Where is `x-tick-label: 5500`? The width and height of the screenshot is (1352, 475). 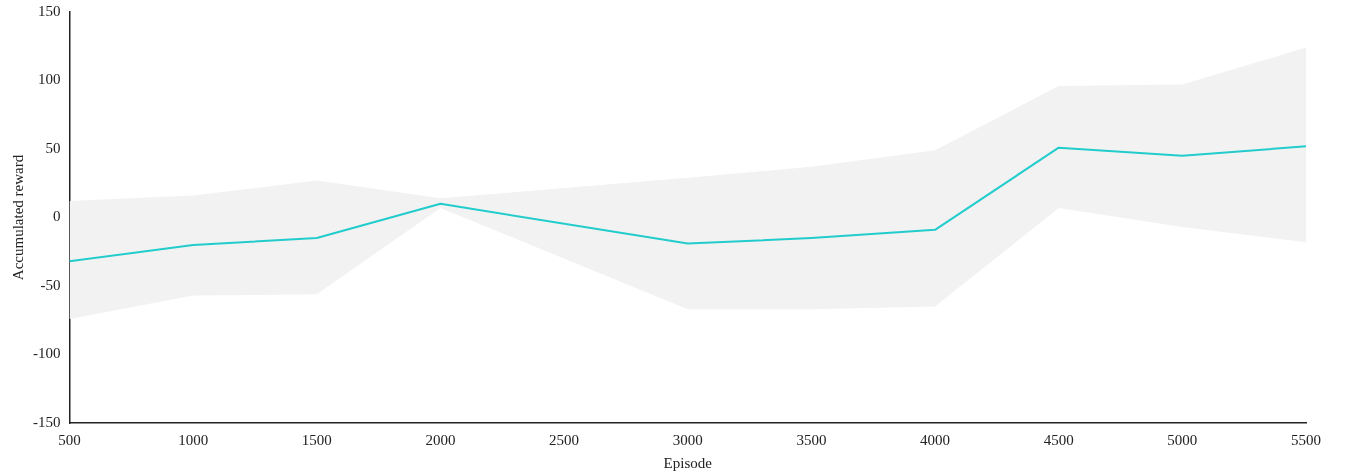 x-tick-label: 5500 is located at coordinates (1306, 439).